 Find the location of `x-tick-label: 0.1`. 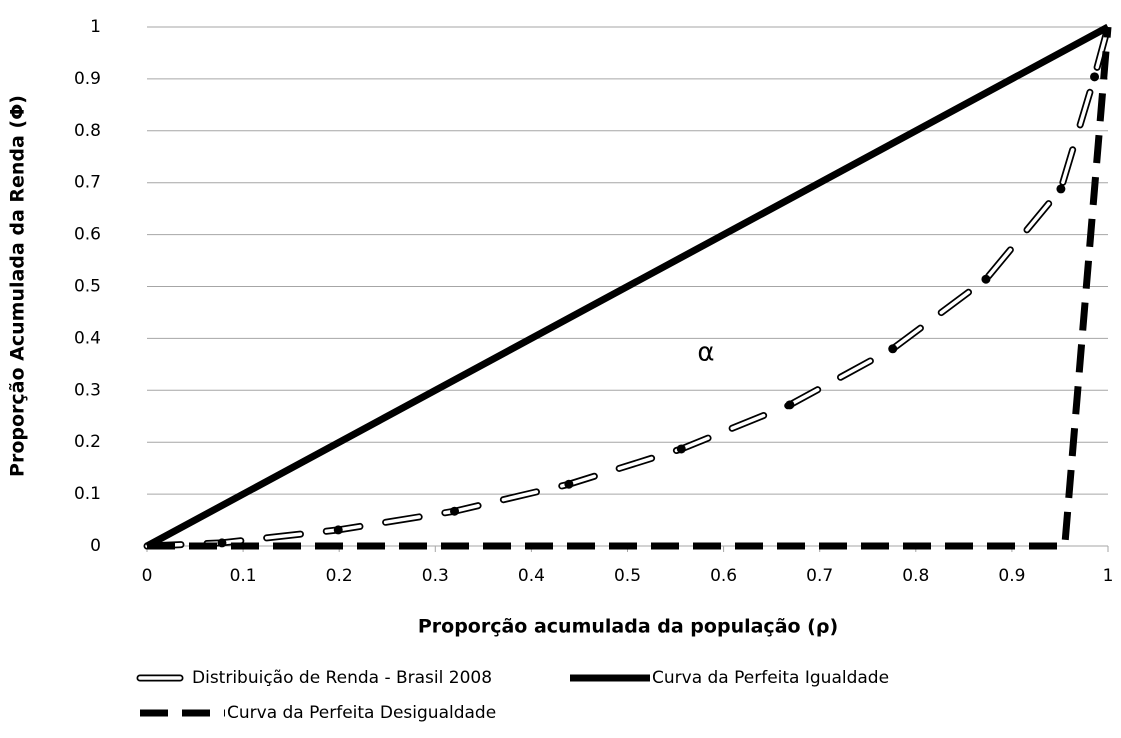

x-tick-label: 0.1 is located at coordinates (243, 576).